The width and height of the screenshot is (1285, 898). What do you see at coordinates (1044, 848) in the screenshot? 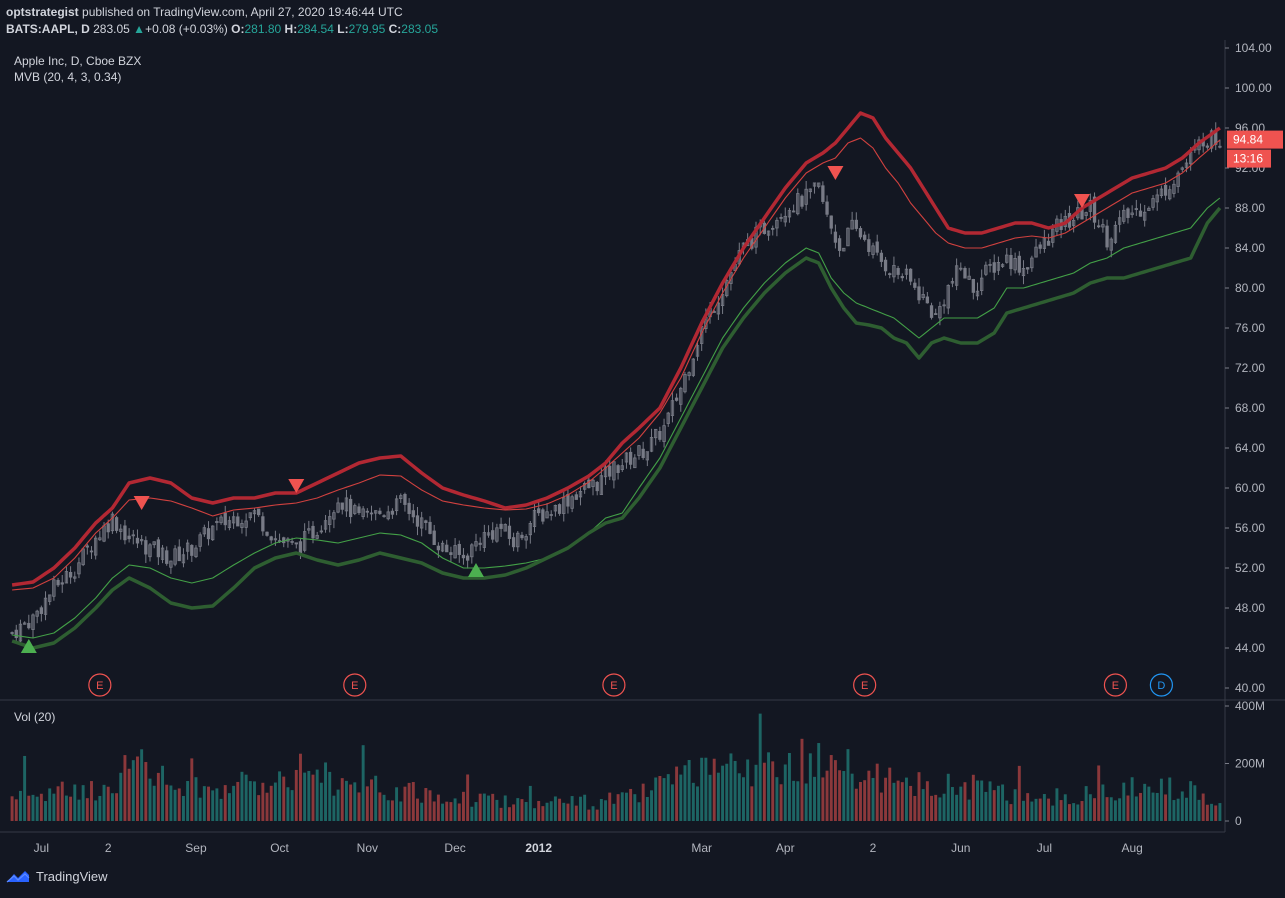
I see `time-tick-label: Jul` at bounding box center [1044, 848].